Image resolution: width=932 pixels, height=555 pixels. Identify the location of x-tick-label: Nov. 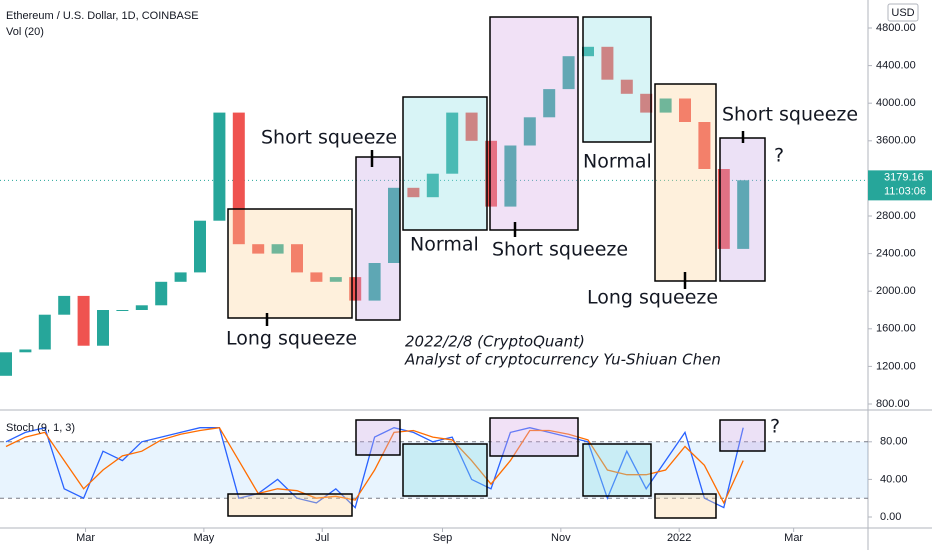
(561, 538).